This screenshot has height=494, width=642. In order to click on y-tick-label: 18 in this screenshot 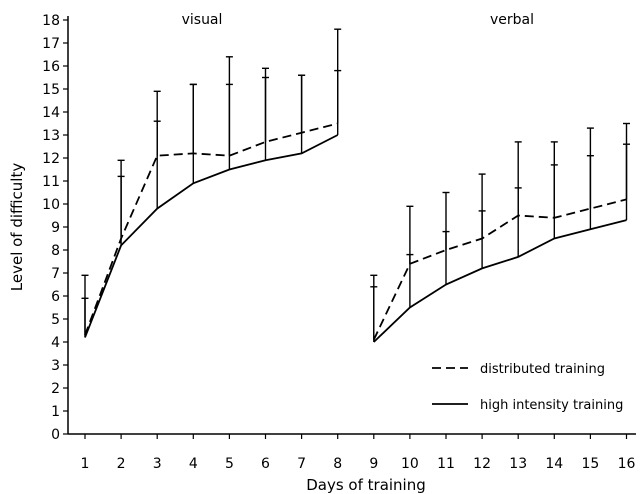, I will do `click(51, 21)`.